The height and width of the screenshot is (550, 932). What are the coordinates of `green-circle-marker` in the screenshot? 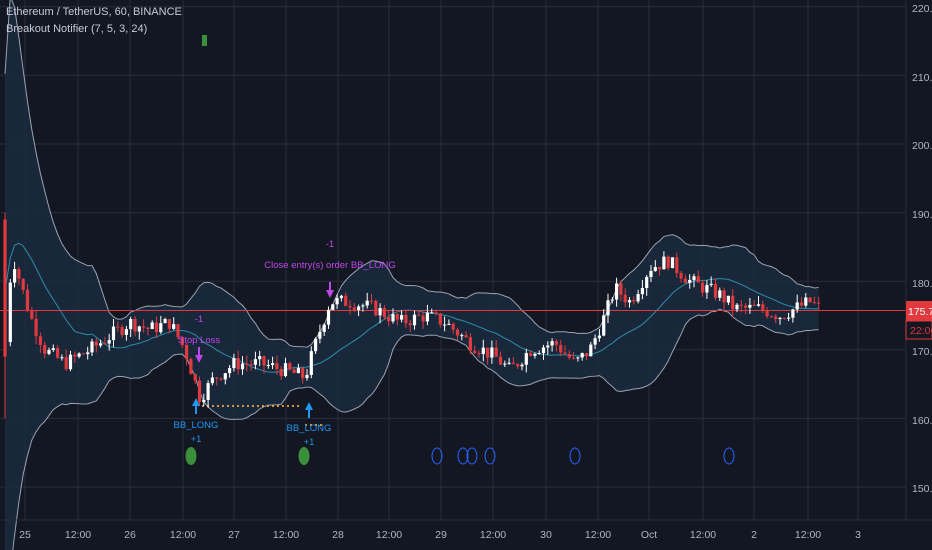 It's located at (304, 456).